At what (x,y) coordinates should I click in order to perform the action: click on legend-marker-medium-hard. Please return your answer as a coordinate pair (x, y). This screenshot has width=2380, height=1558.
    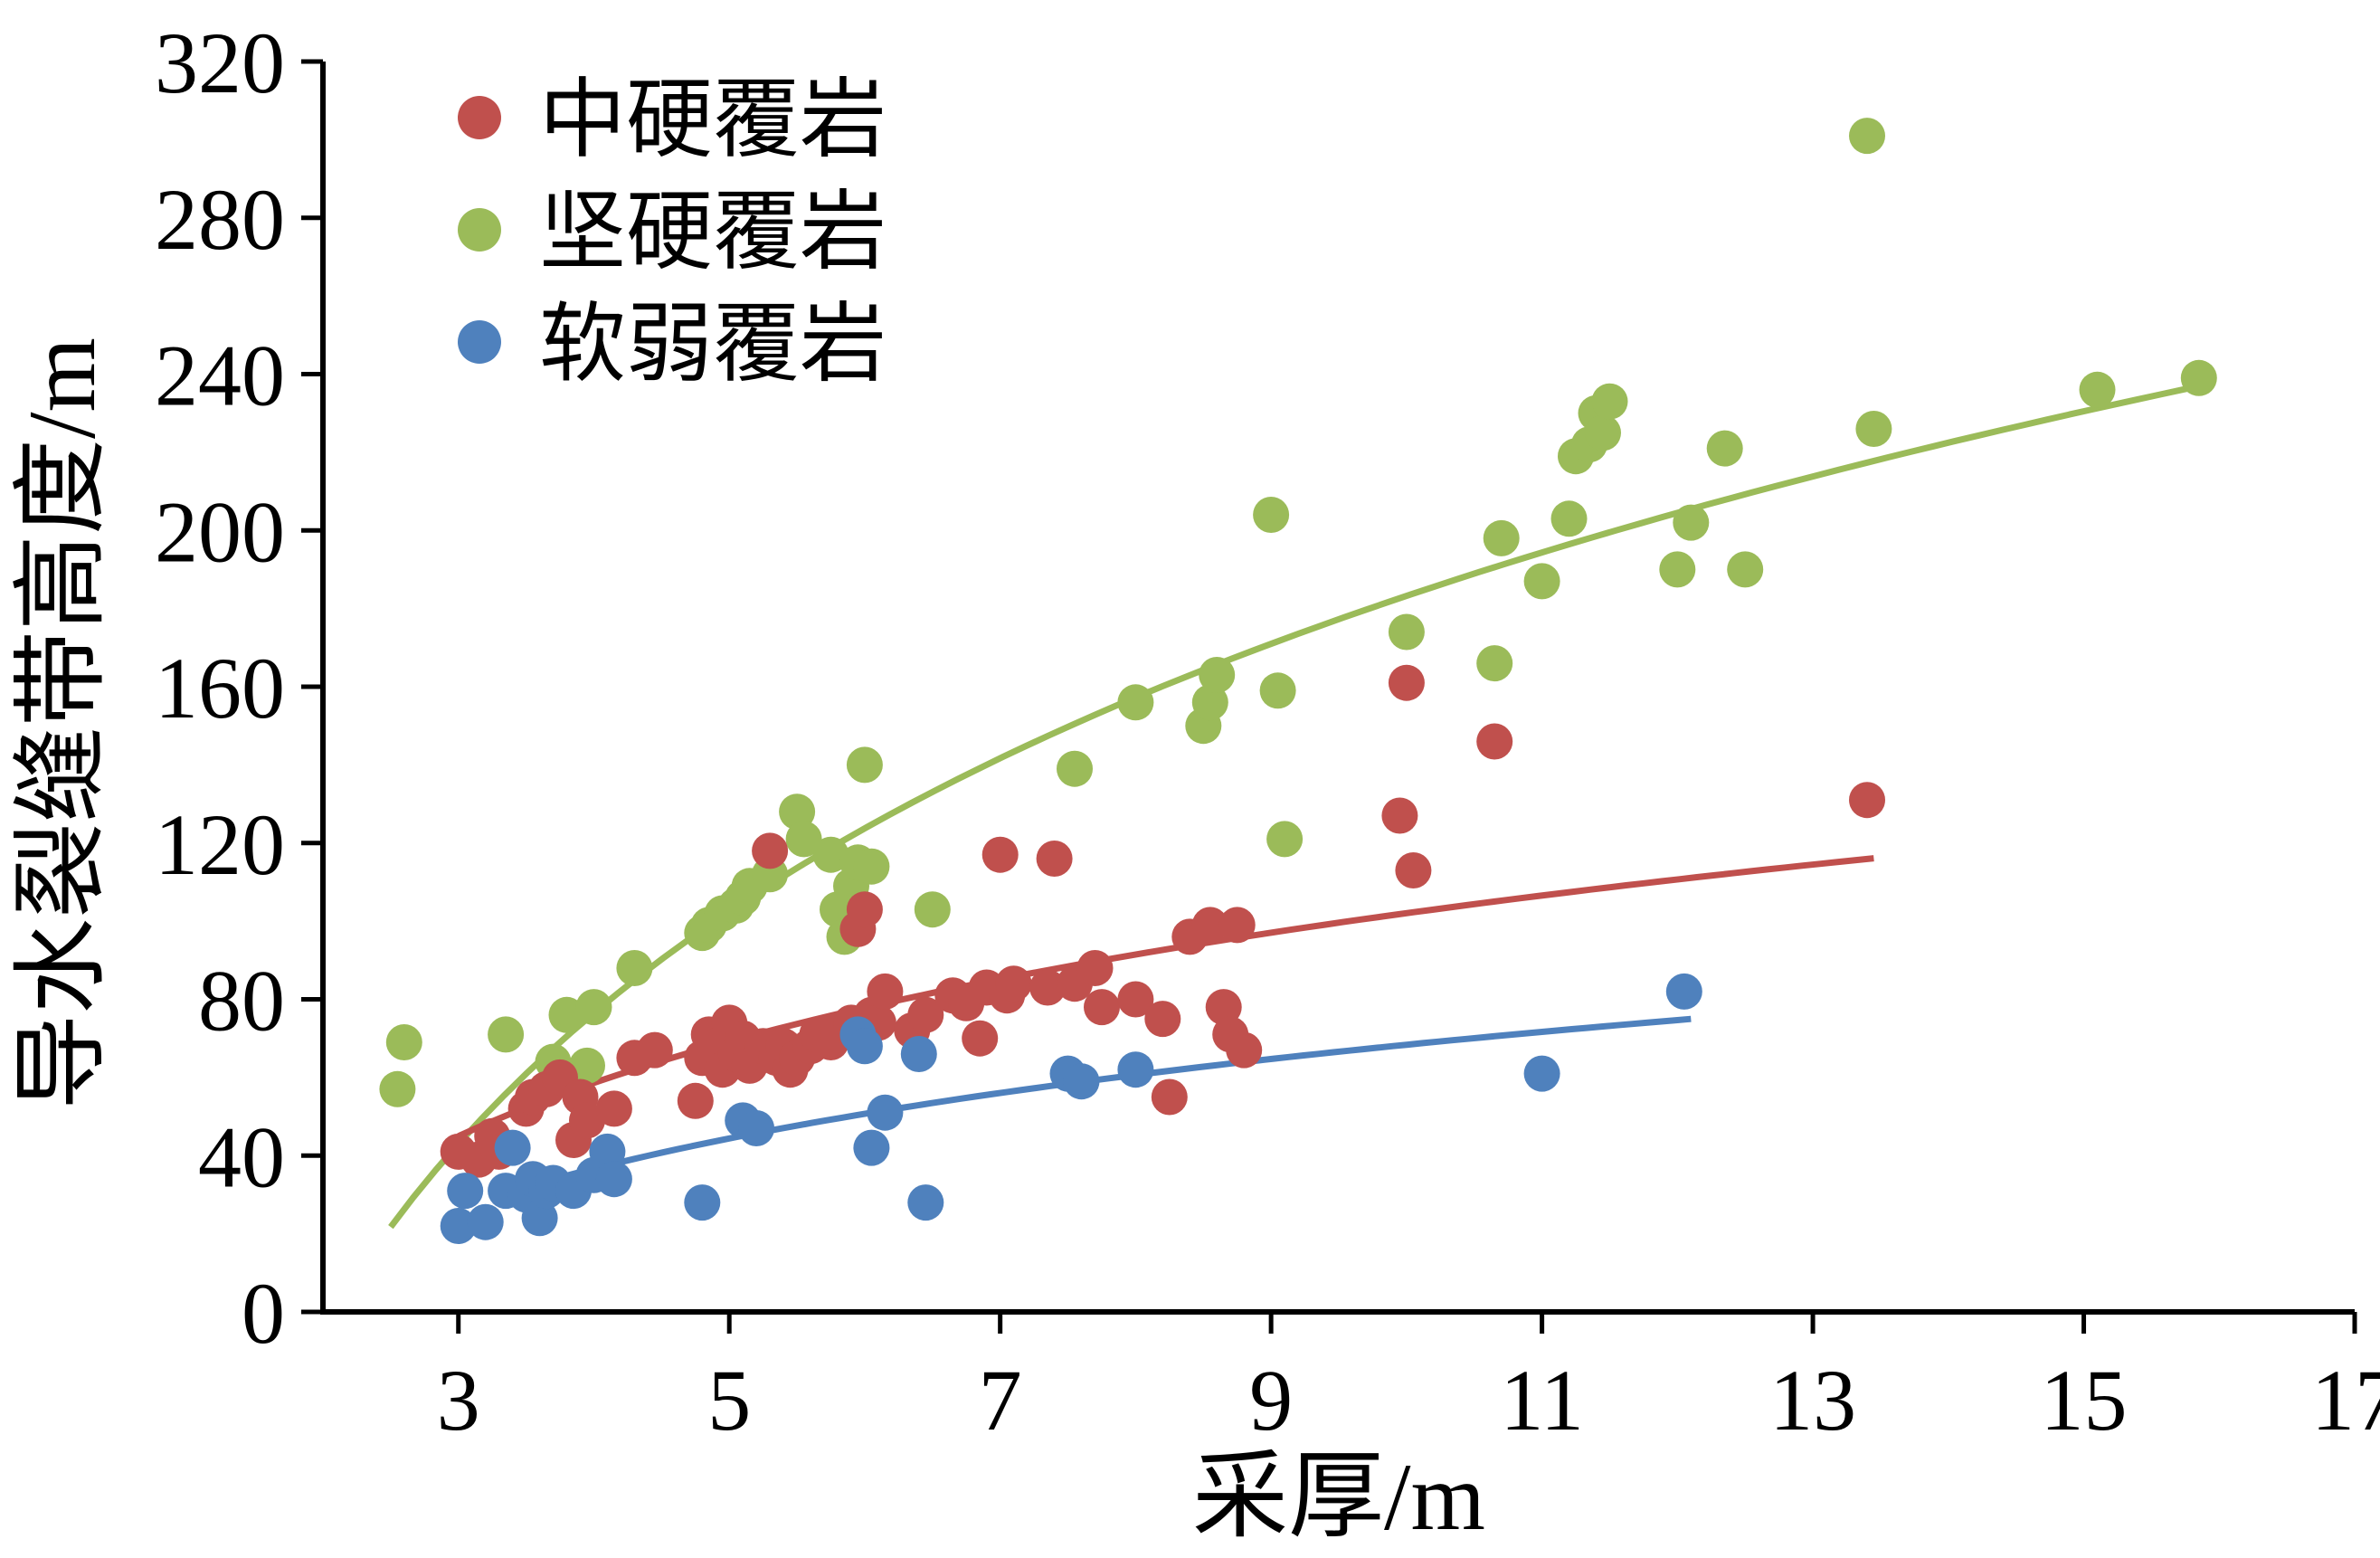
    Looking at the image, I should click on (480, 118).